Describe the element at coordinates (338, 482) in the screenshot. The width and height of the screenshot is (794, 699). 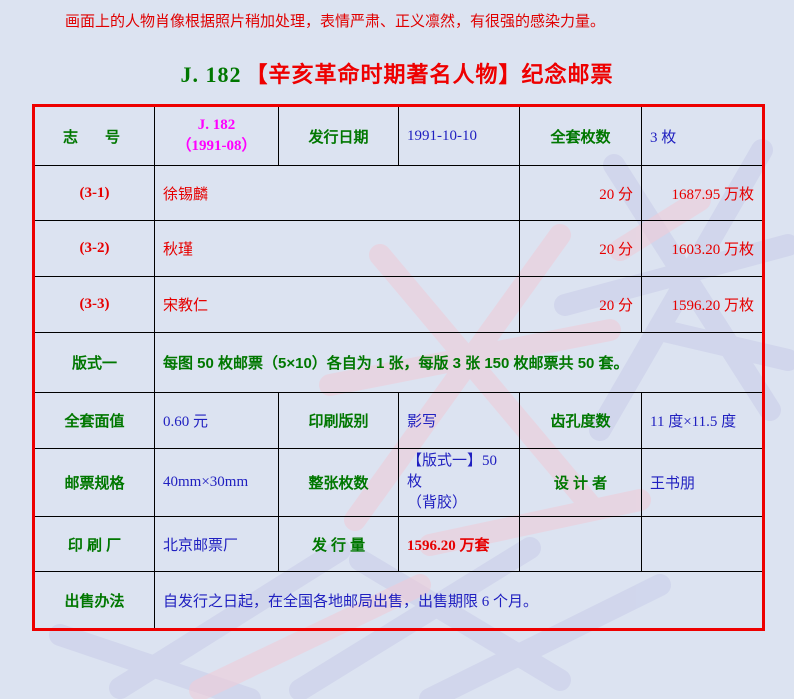
I see `cell-sheet-count-label: 整张枚数` at that location.